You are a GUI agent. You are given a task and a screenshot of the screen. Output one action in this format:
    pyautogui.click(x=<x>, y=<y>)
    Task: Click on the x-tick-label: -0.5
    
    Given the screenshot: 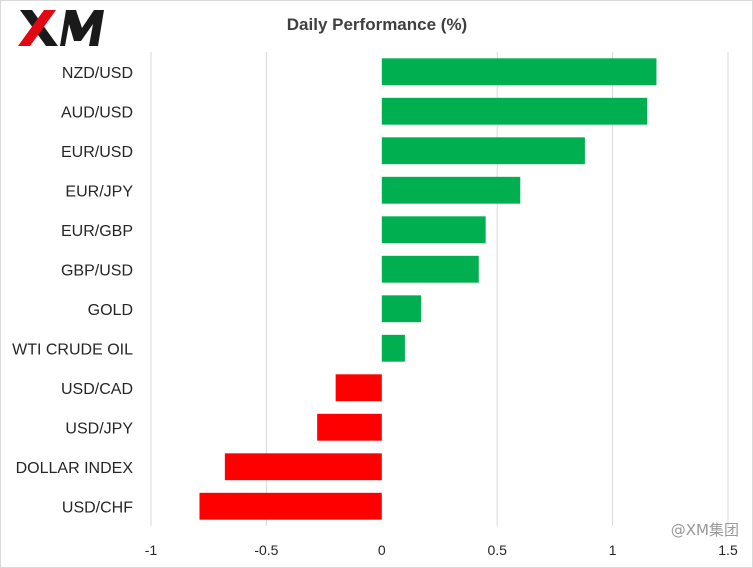 What is the action you would take?
    pyautogui.click(x=266, y=550)
    